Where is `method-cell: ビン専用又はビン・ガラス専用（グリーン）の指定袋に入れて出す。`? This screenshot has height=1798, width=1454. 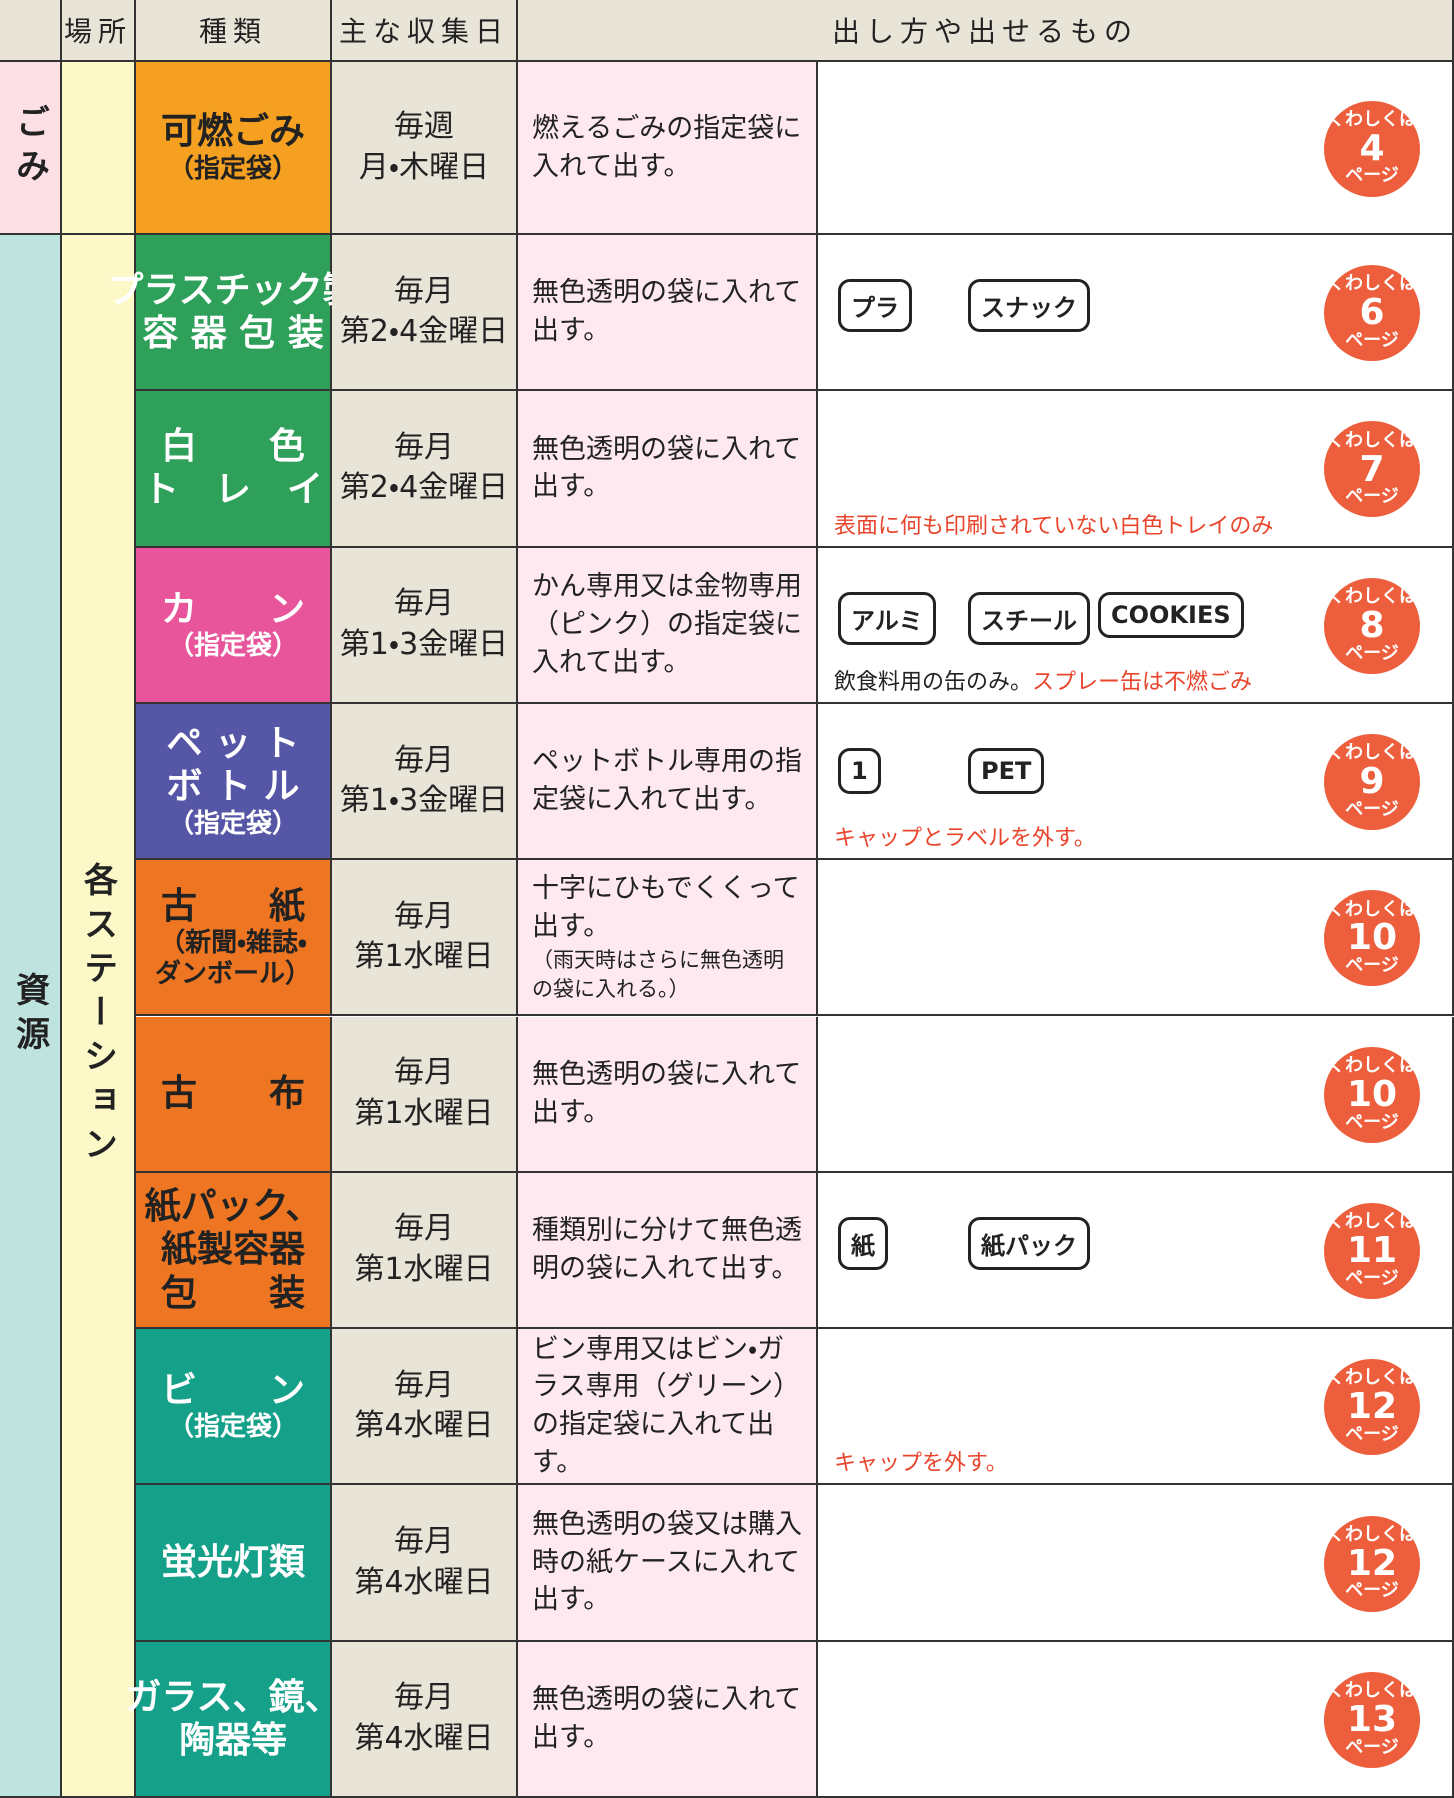 method-cell: ビン専用又はビン・ガラス専用（グリーン）の指定袋に入れて出す。 is located at coordinates (668, 1407).